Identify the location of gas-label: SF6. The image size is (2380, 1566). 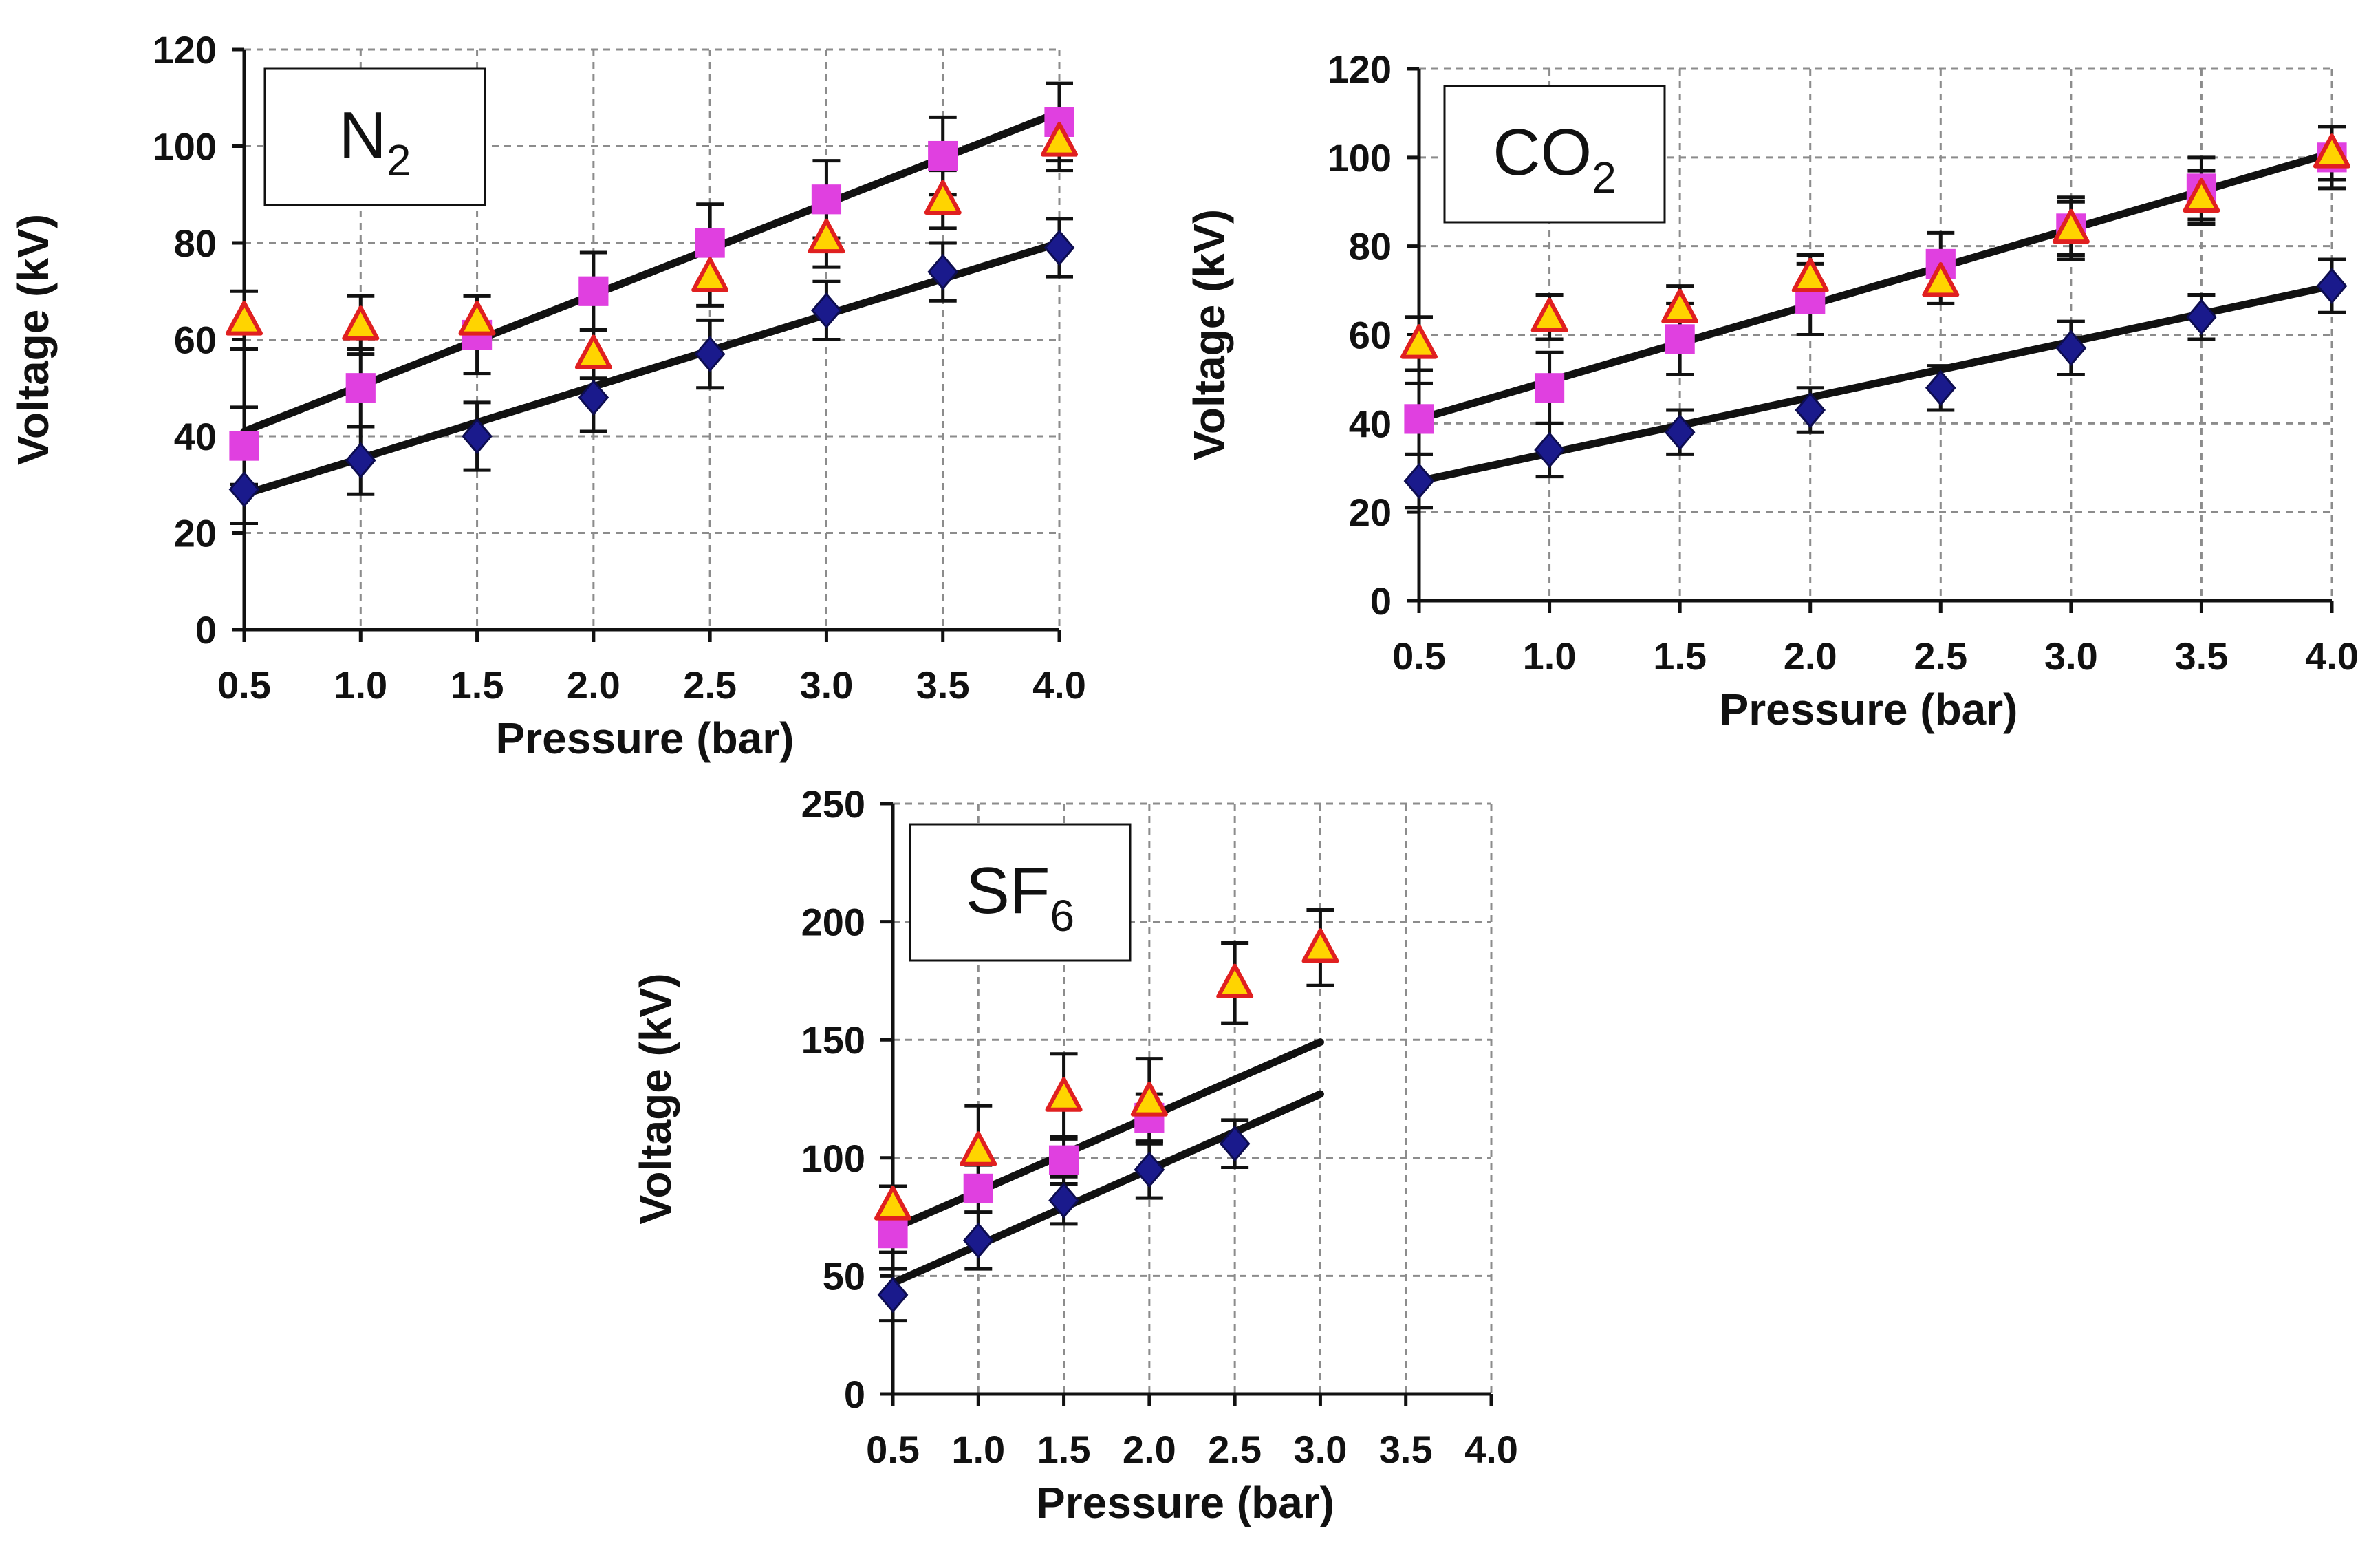
(1020, 897).